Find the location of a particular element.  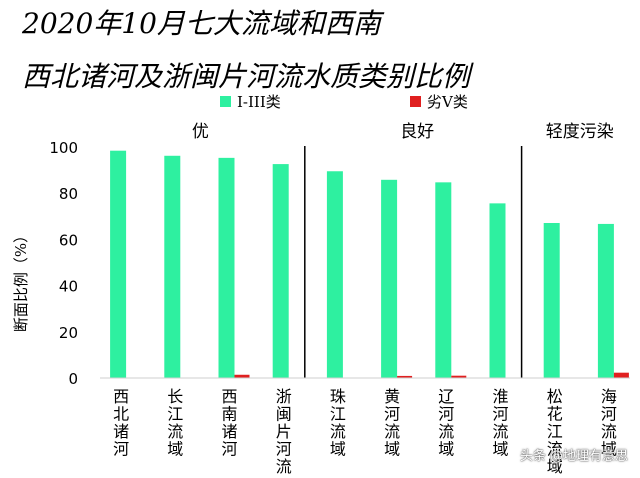

chart-title-line-1: 2020年10月七大流域和西南 is located at coordinates (201, 23).